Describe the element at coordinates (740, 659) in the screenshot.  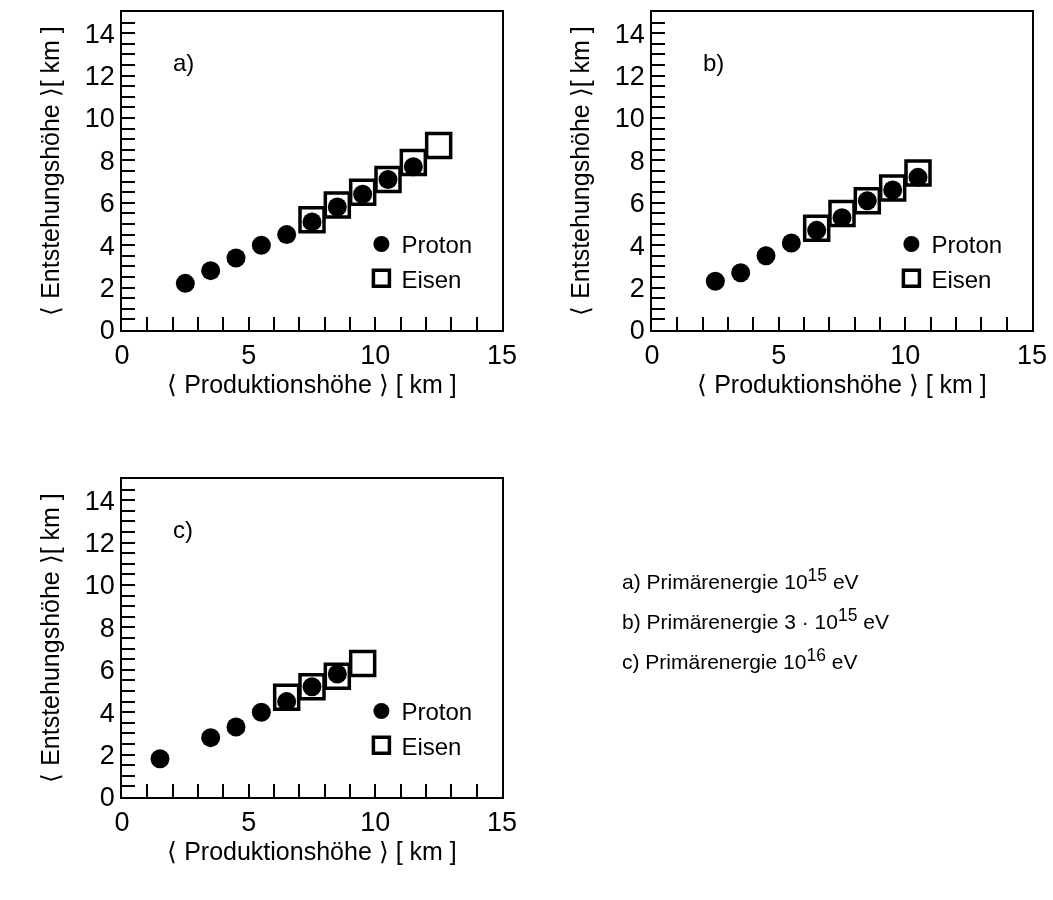
I see `text: c) Primärenergie 10$^{16}$ eV` at that location.